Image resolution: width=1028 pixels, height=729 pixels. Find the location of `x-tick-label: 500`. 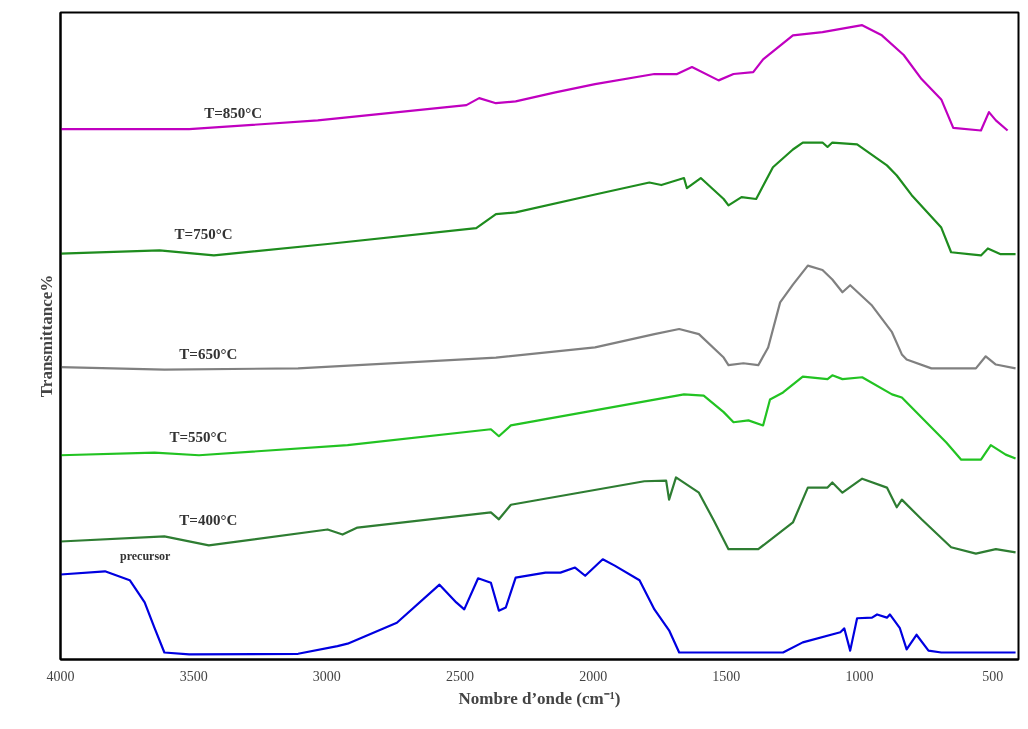

x-tick-label: 500 is located at coordinates (993, 676).